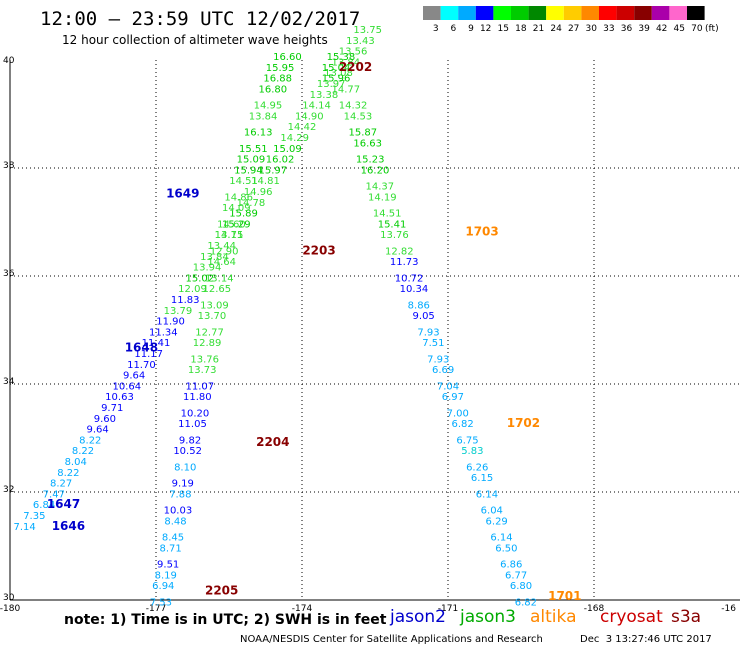 The width and height of the screenshot is (740, 650). Describe the element at coordinates (458, 413) in the screenshot. I see `wave-height-point: 7.00` at that location.